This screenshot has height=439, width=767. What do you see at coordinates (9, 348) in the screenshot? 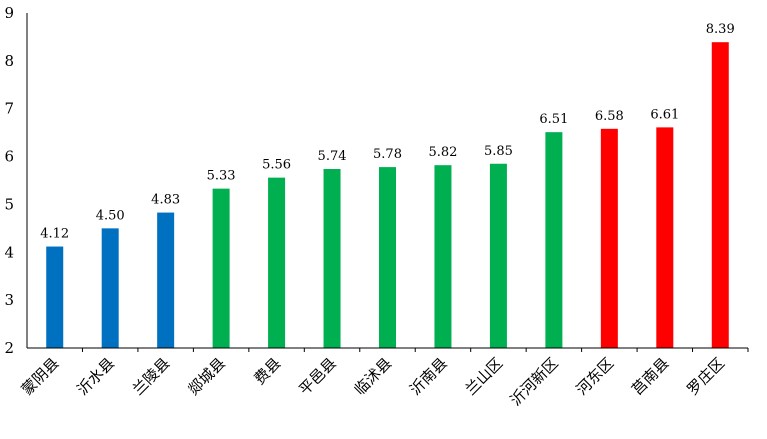
I see `y-tick-label: 2` at bounding box center [9, 348].